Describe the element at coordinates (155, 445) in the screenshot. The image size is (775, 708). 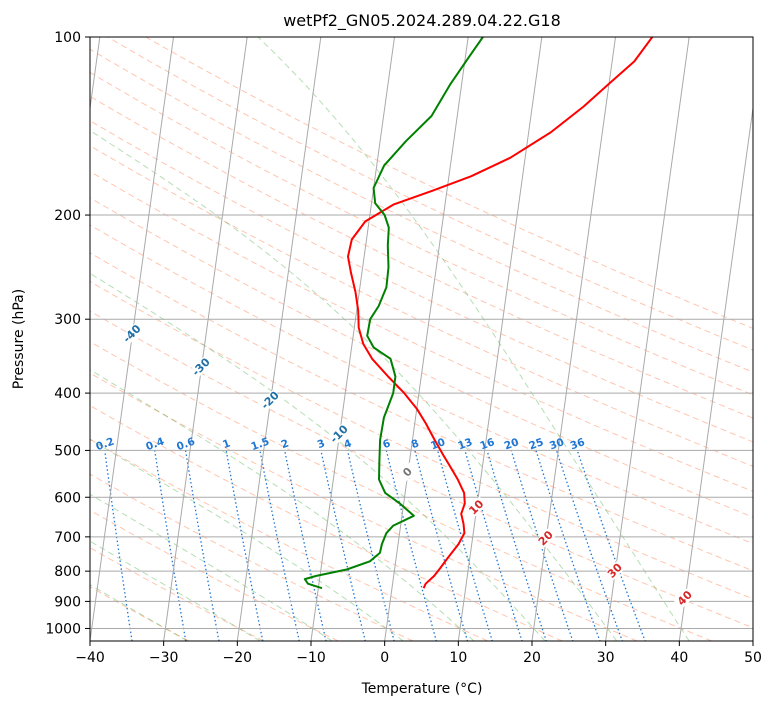
I see `mixing-ratio-label: 0.4` at that location.